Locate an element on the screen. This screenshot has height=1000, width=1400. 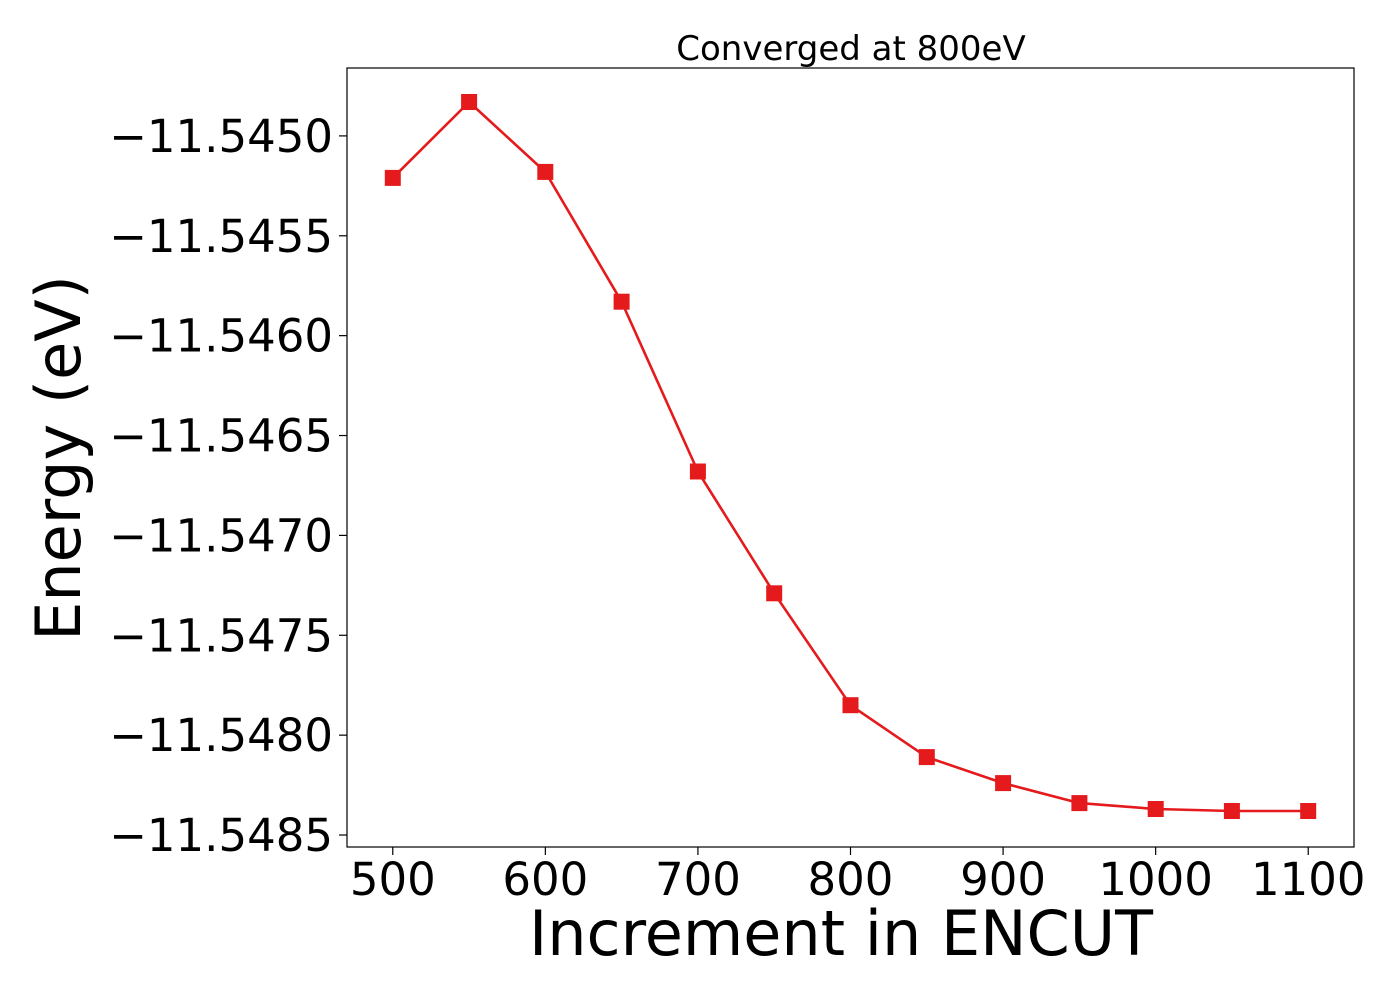
x-axis: 500 600 700 800 900 1000 1100 is located at coordinates (858, 876).